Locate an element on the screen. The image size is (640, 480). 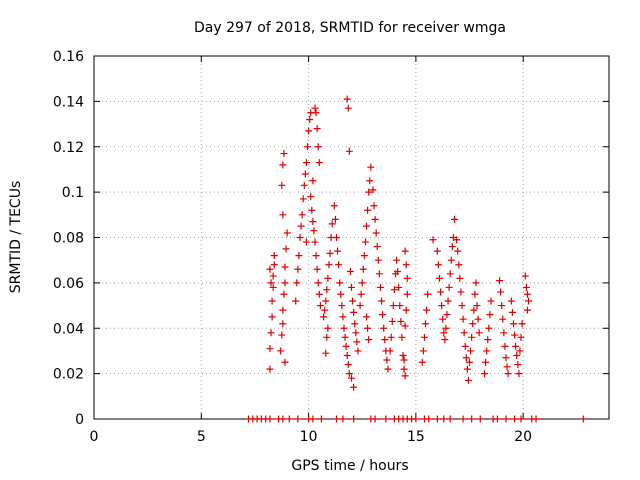
y-tick-label: 0.02 is located at coordinates (68, 375).